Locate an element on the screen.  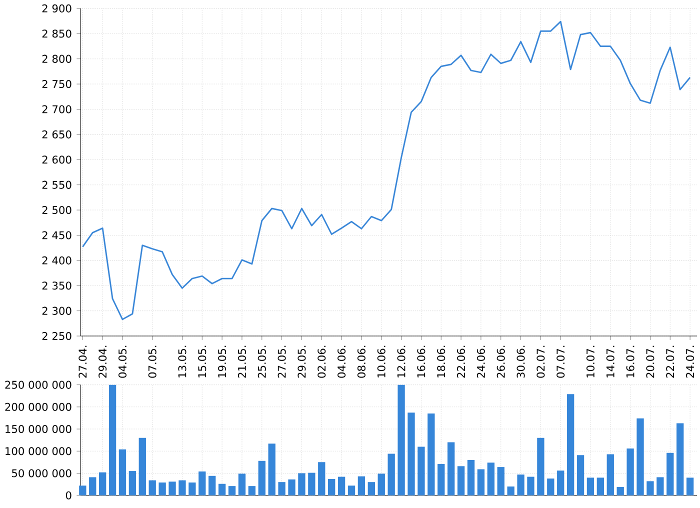
y-tick-label: 2 300 is located at coordinates (57, 310).